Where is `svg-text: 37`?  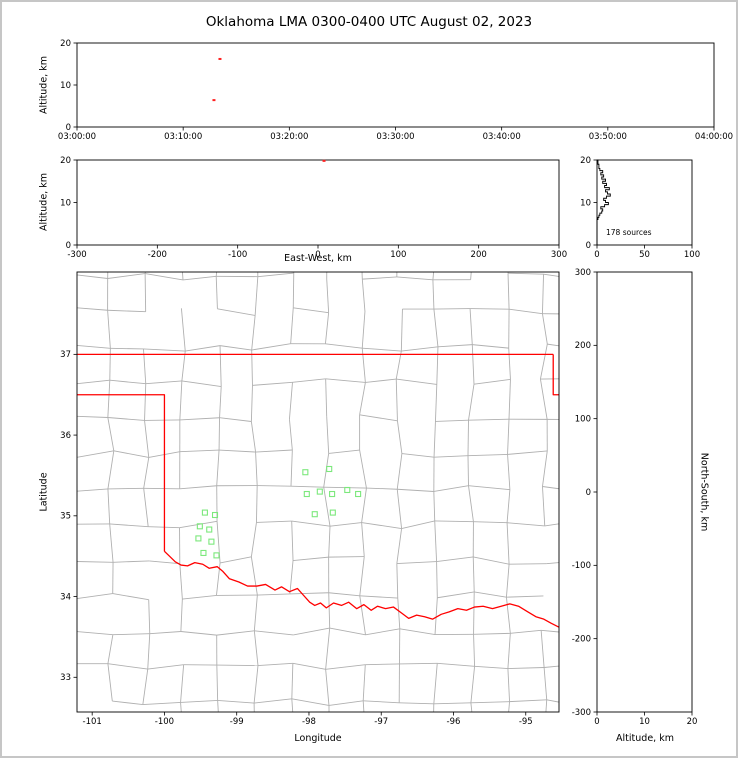 svg-text: 37 is located at coordinates (65, 355).